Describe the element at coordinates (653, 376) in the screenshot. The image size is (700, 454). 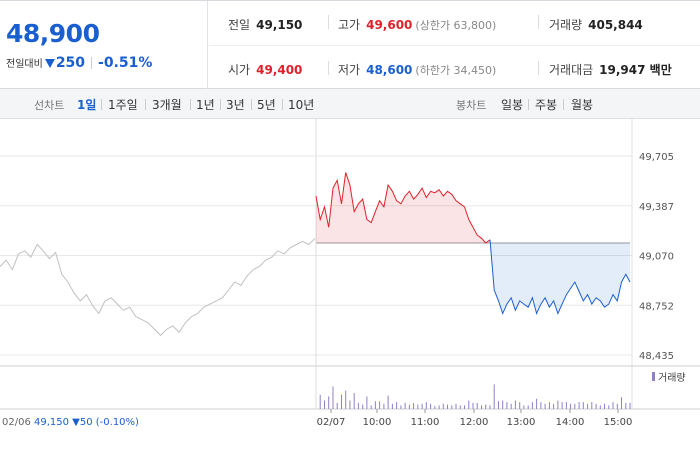
I see `volume-legend-swatch` at that location.